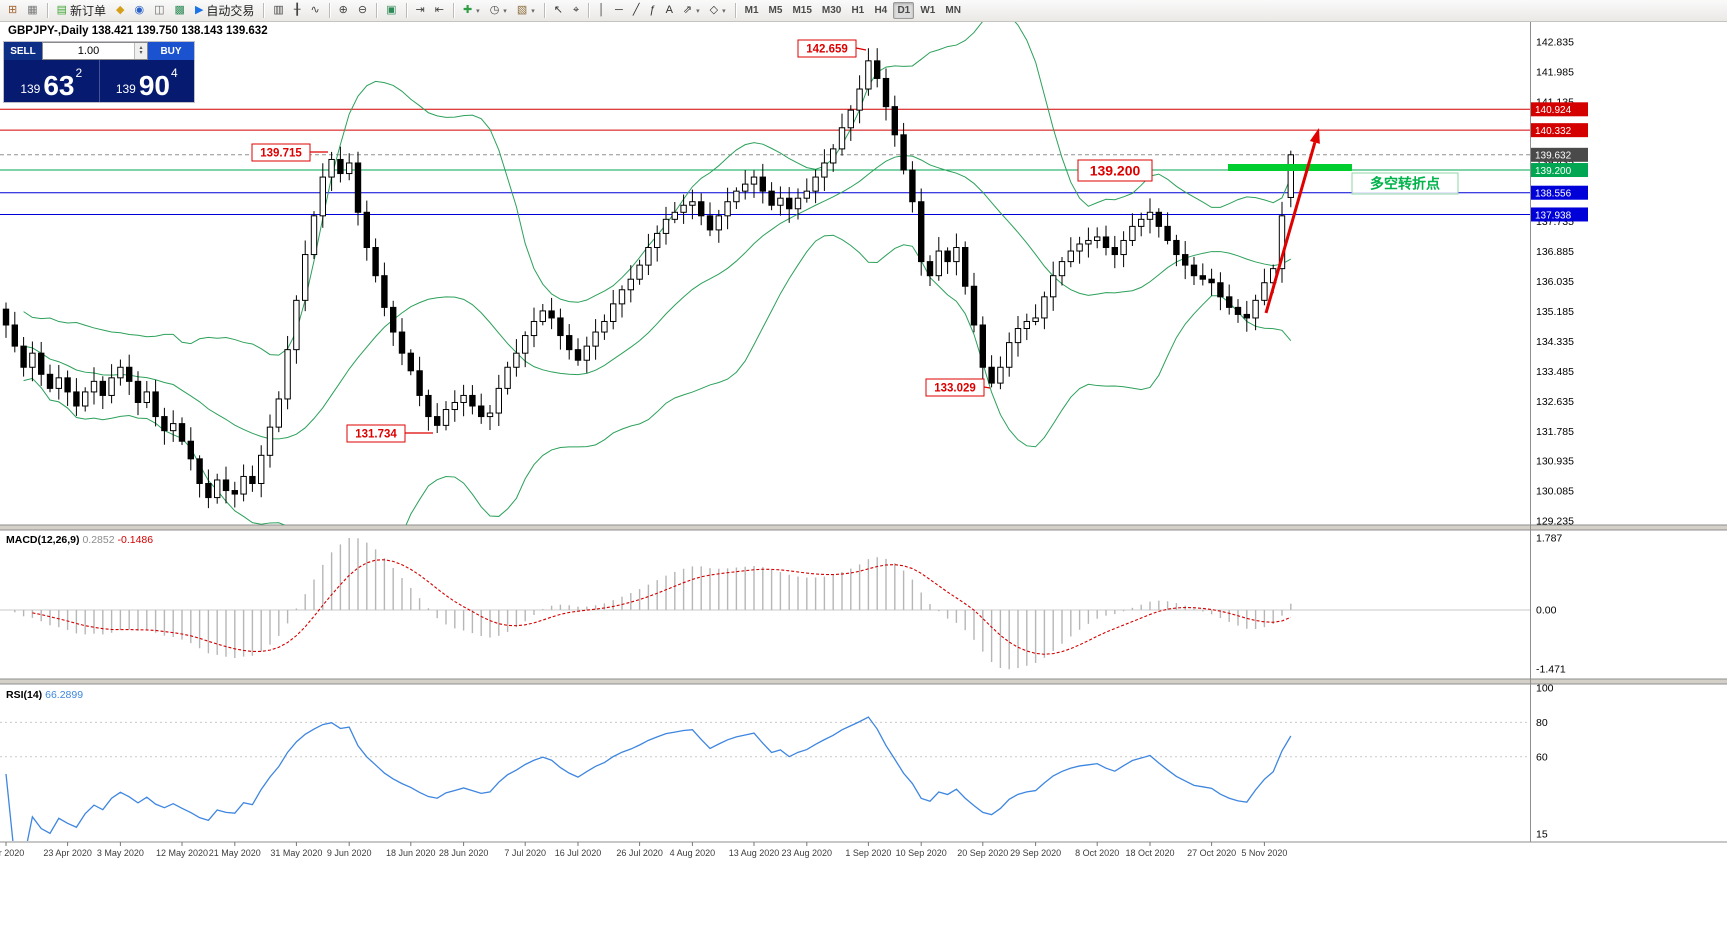  Describe the element at coordinates (904, 10) in the screenshot. I see `timeframe-d1-button: D1` at that location.